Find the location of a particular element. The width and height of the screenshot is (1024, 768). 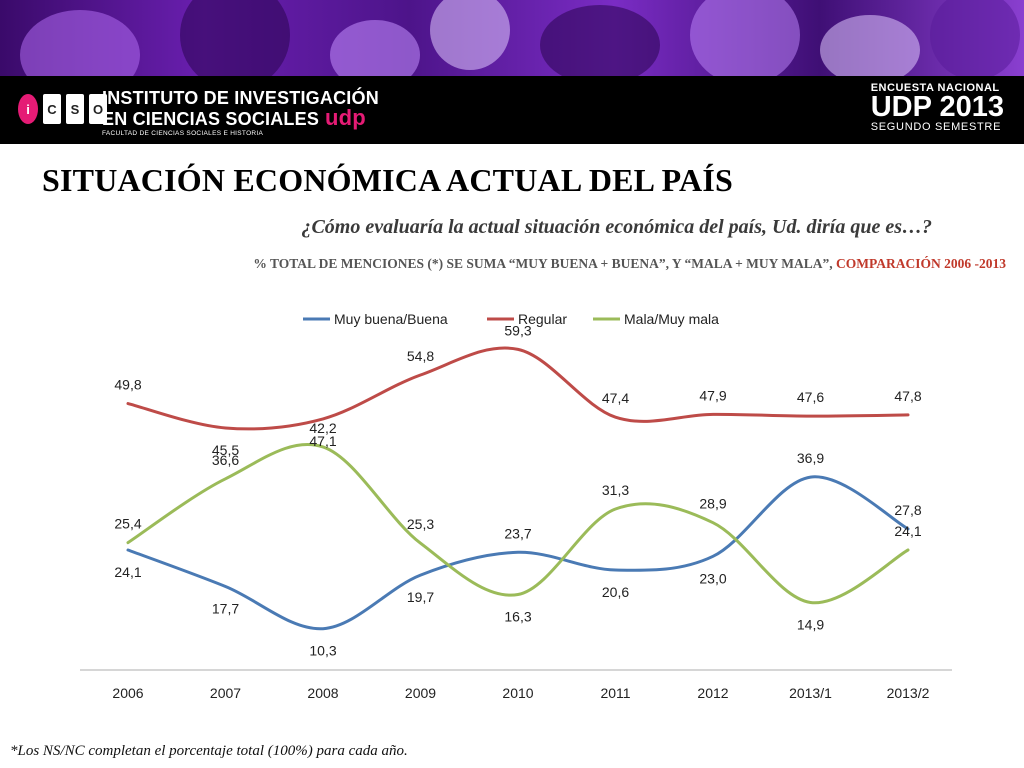

series-line-regular is located at coordinates (518, 388).